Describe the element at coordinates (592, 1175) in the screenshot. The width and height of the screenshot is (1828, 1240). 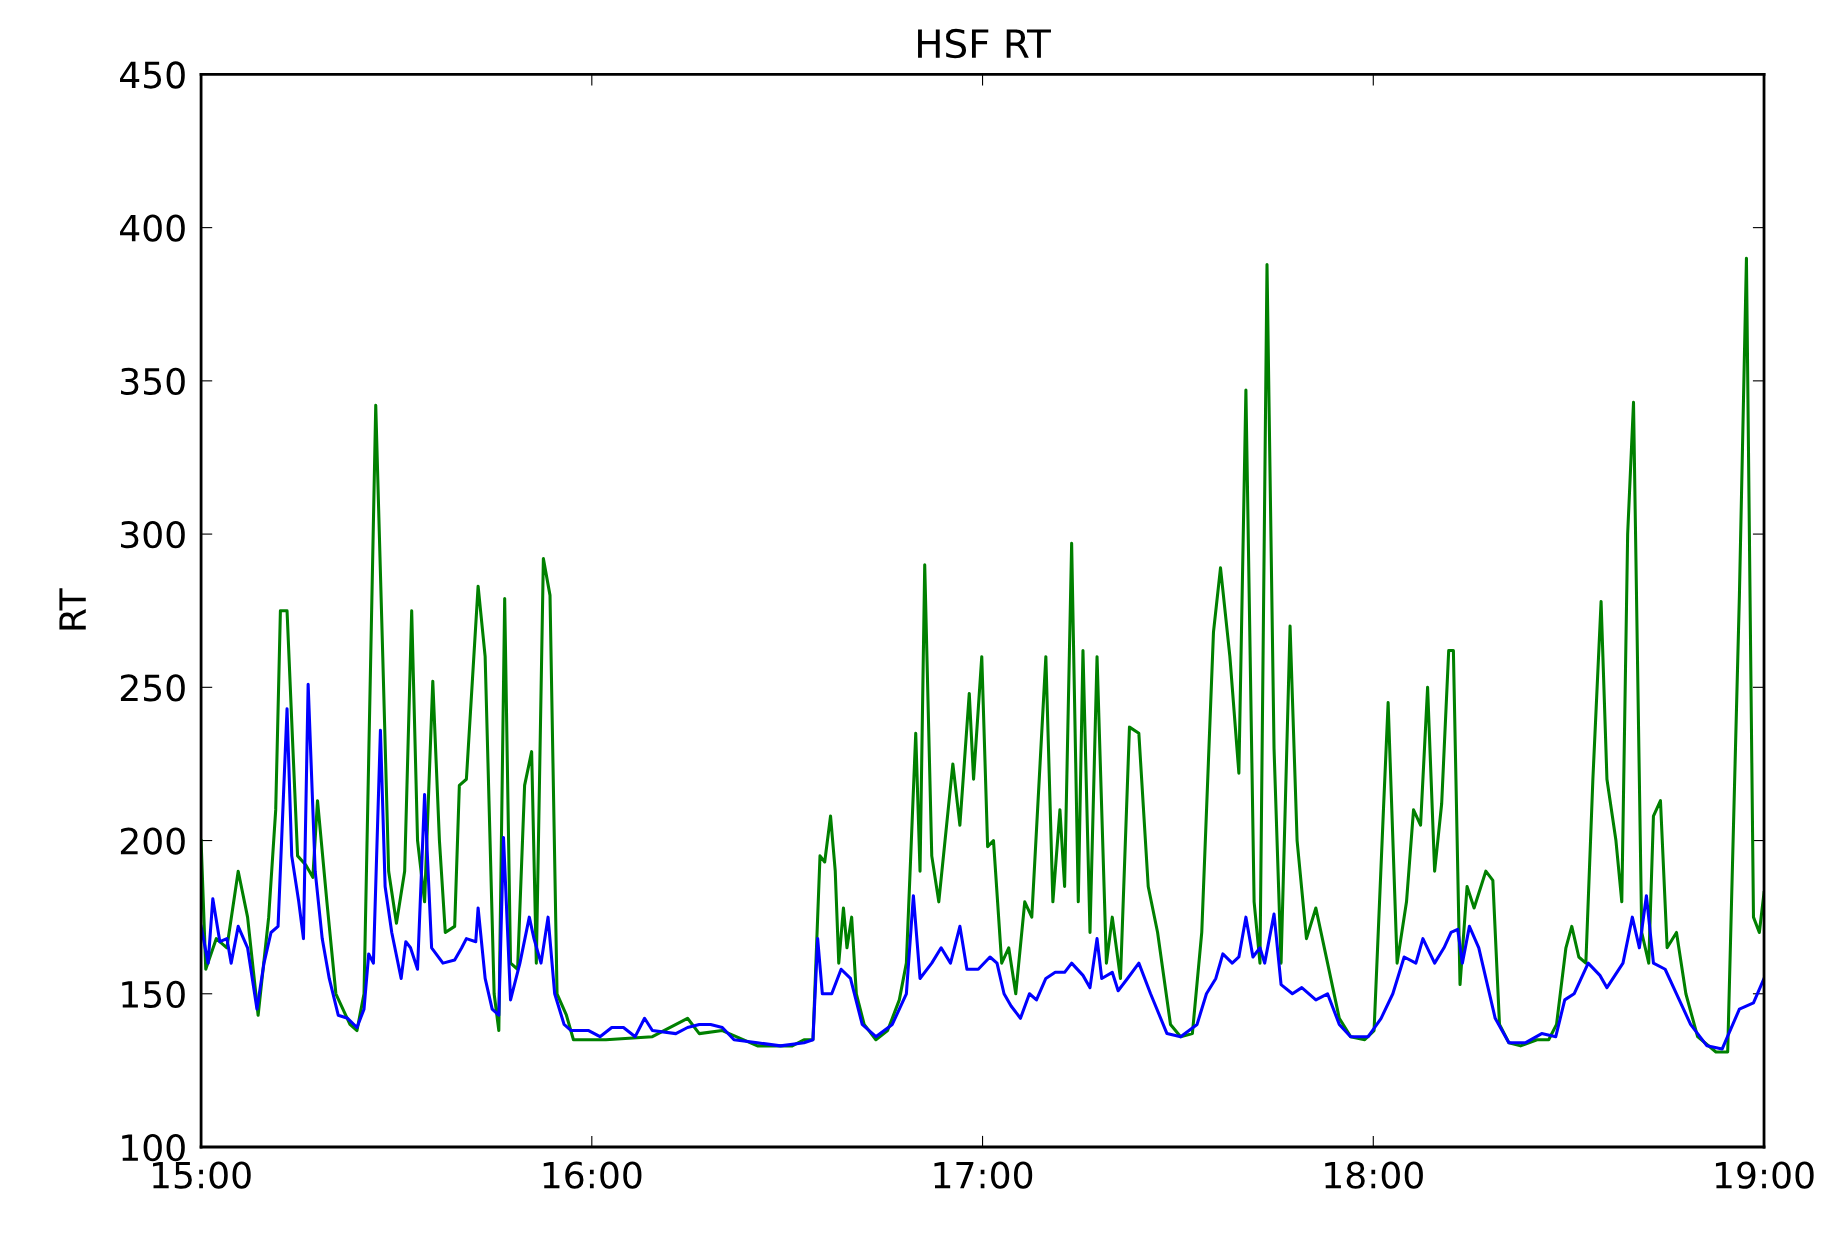
I see `x-tick-label: 16:00` at that location.